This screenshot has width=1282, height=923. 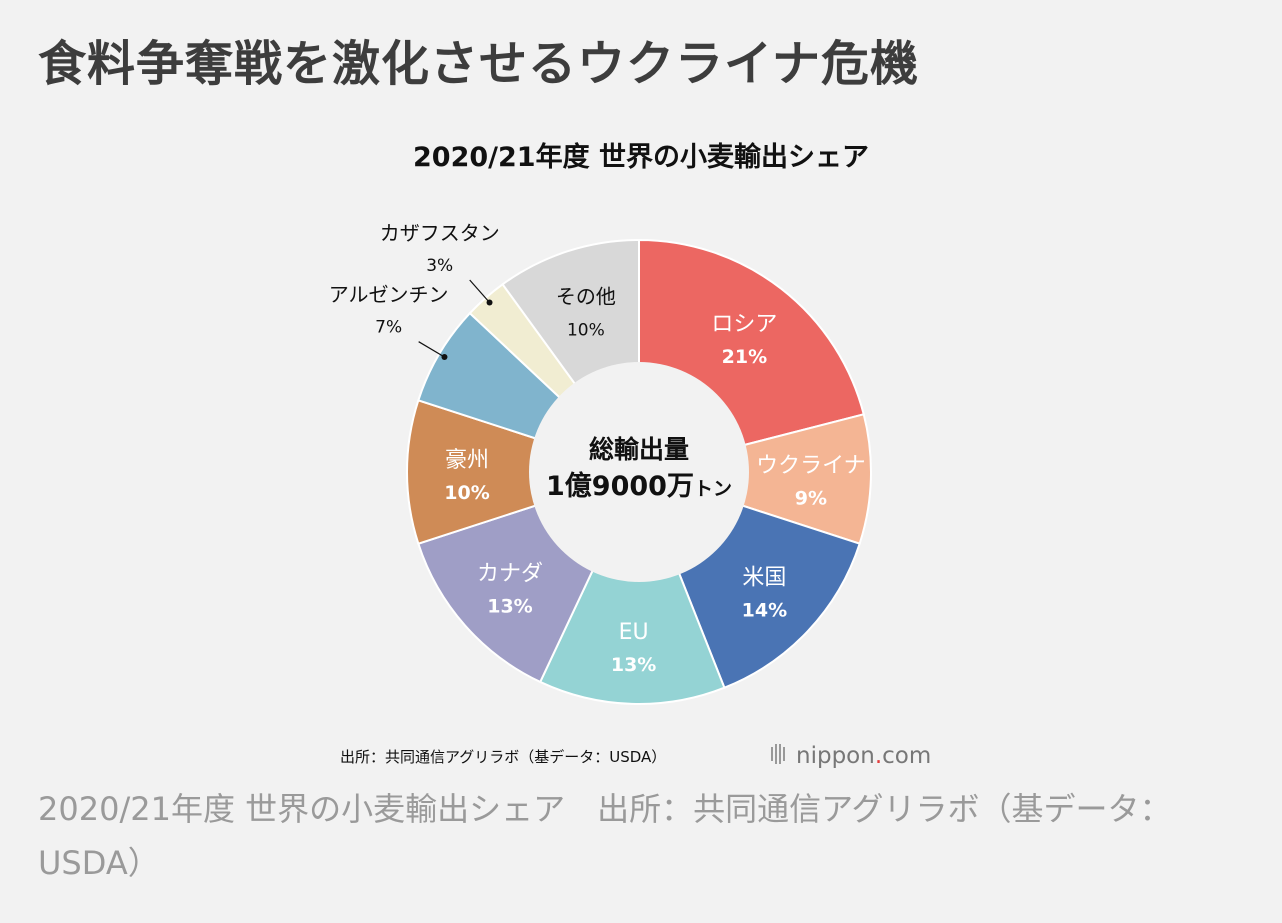 I want to click on slice-label-4: カナダ, so click(x=510, y=574).